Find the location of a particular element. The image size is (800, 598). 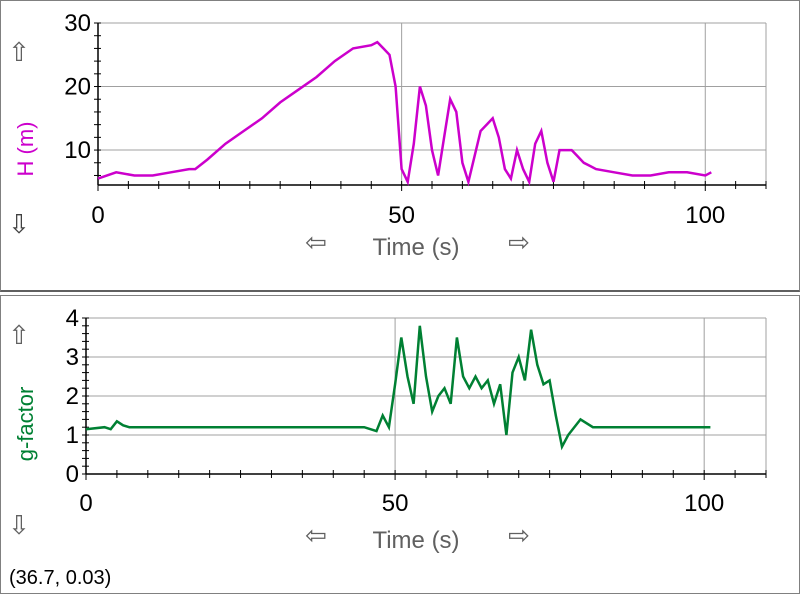

y-tick-label: 1 is located at coordinates (72, 435).